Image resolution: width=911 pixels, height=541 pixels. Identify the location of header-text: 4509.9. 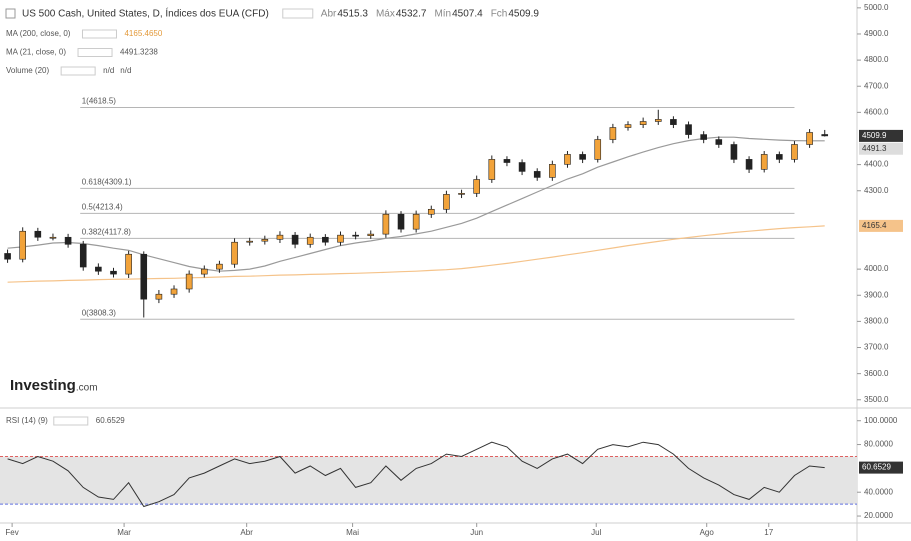
(523, 14).